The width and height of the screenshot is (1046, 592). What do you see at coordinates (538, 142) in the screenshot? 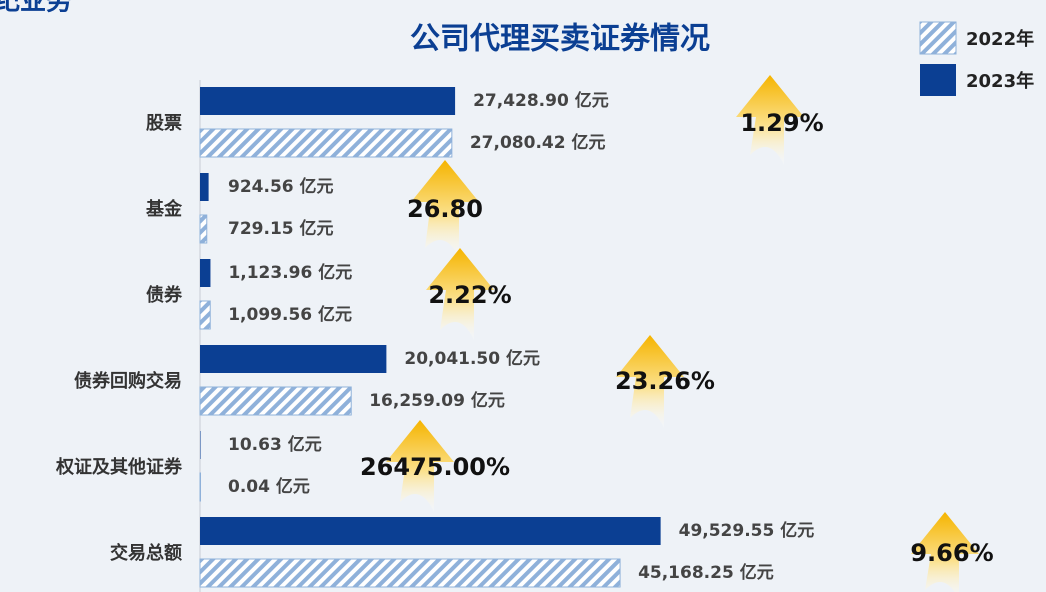
I see `value-label: 27,080.42 亿元` at bounding box center [538, 142].